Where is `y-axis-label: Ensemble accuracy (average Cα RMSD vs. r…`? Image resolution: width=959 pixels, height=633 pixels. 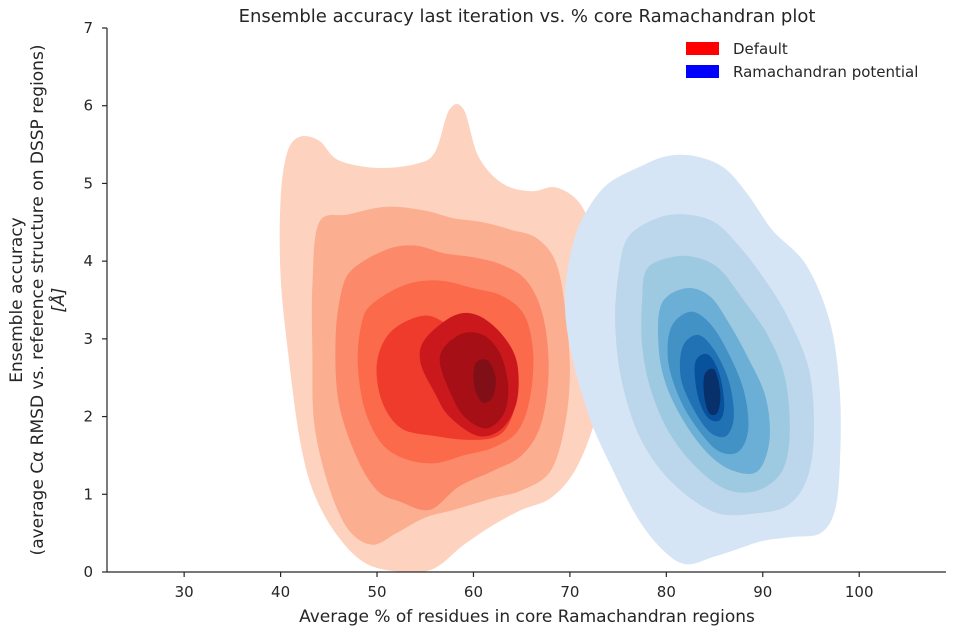
y-axis-label: Ensemble accuracy (average Cα RMSD vs. r… is located at coordinates (38, 300).